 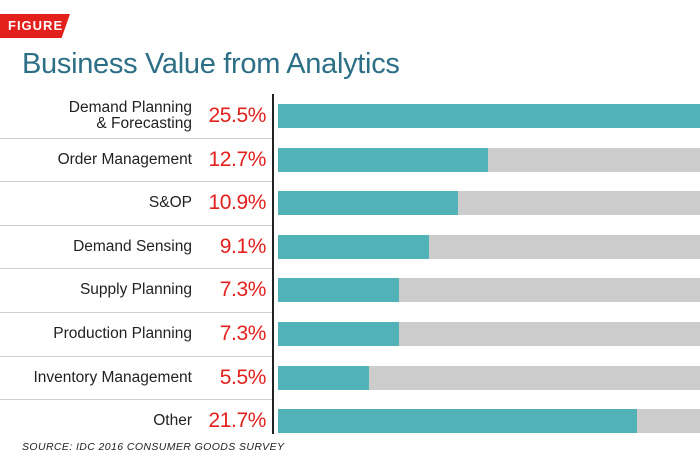 I want to click on bar-row: S&OP 10.9%, so click(x=350, y=203).